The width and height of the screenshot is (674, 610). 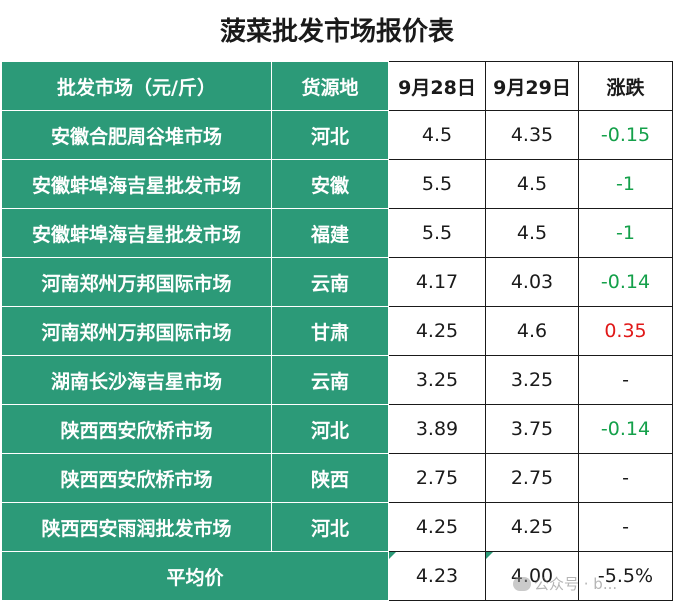 What do you see at coordinates (330, 478) in the screenshot?
I see `origin-cell: 陕西` at bounding box center [330, 478].